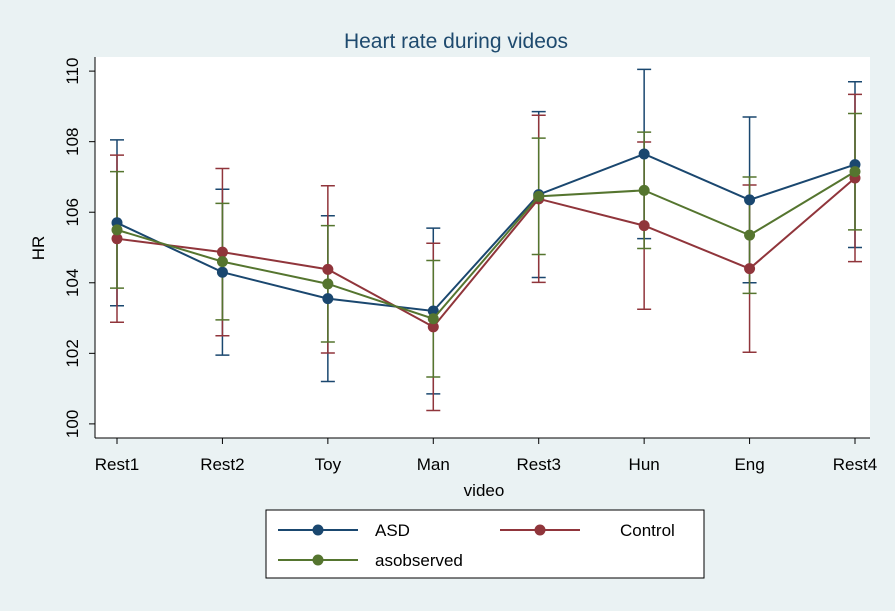  Describe the element at coordinates (456, 41) in the screenshot. I see `chart-title: Heart rate during videos` at that location.